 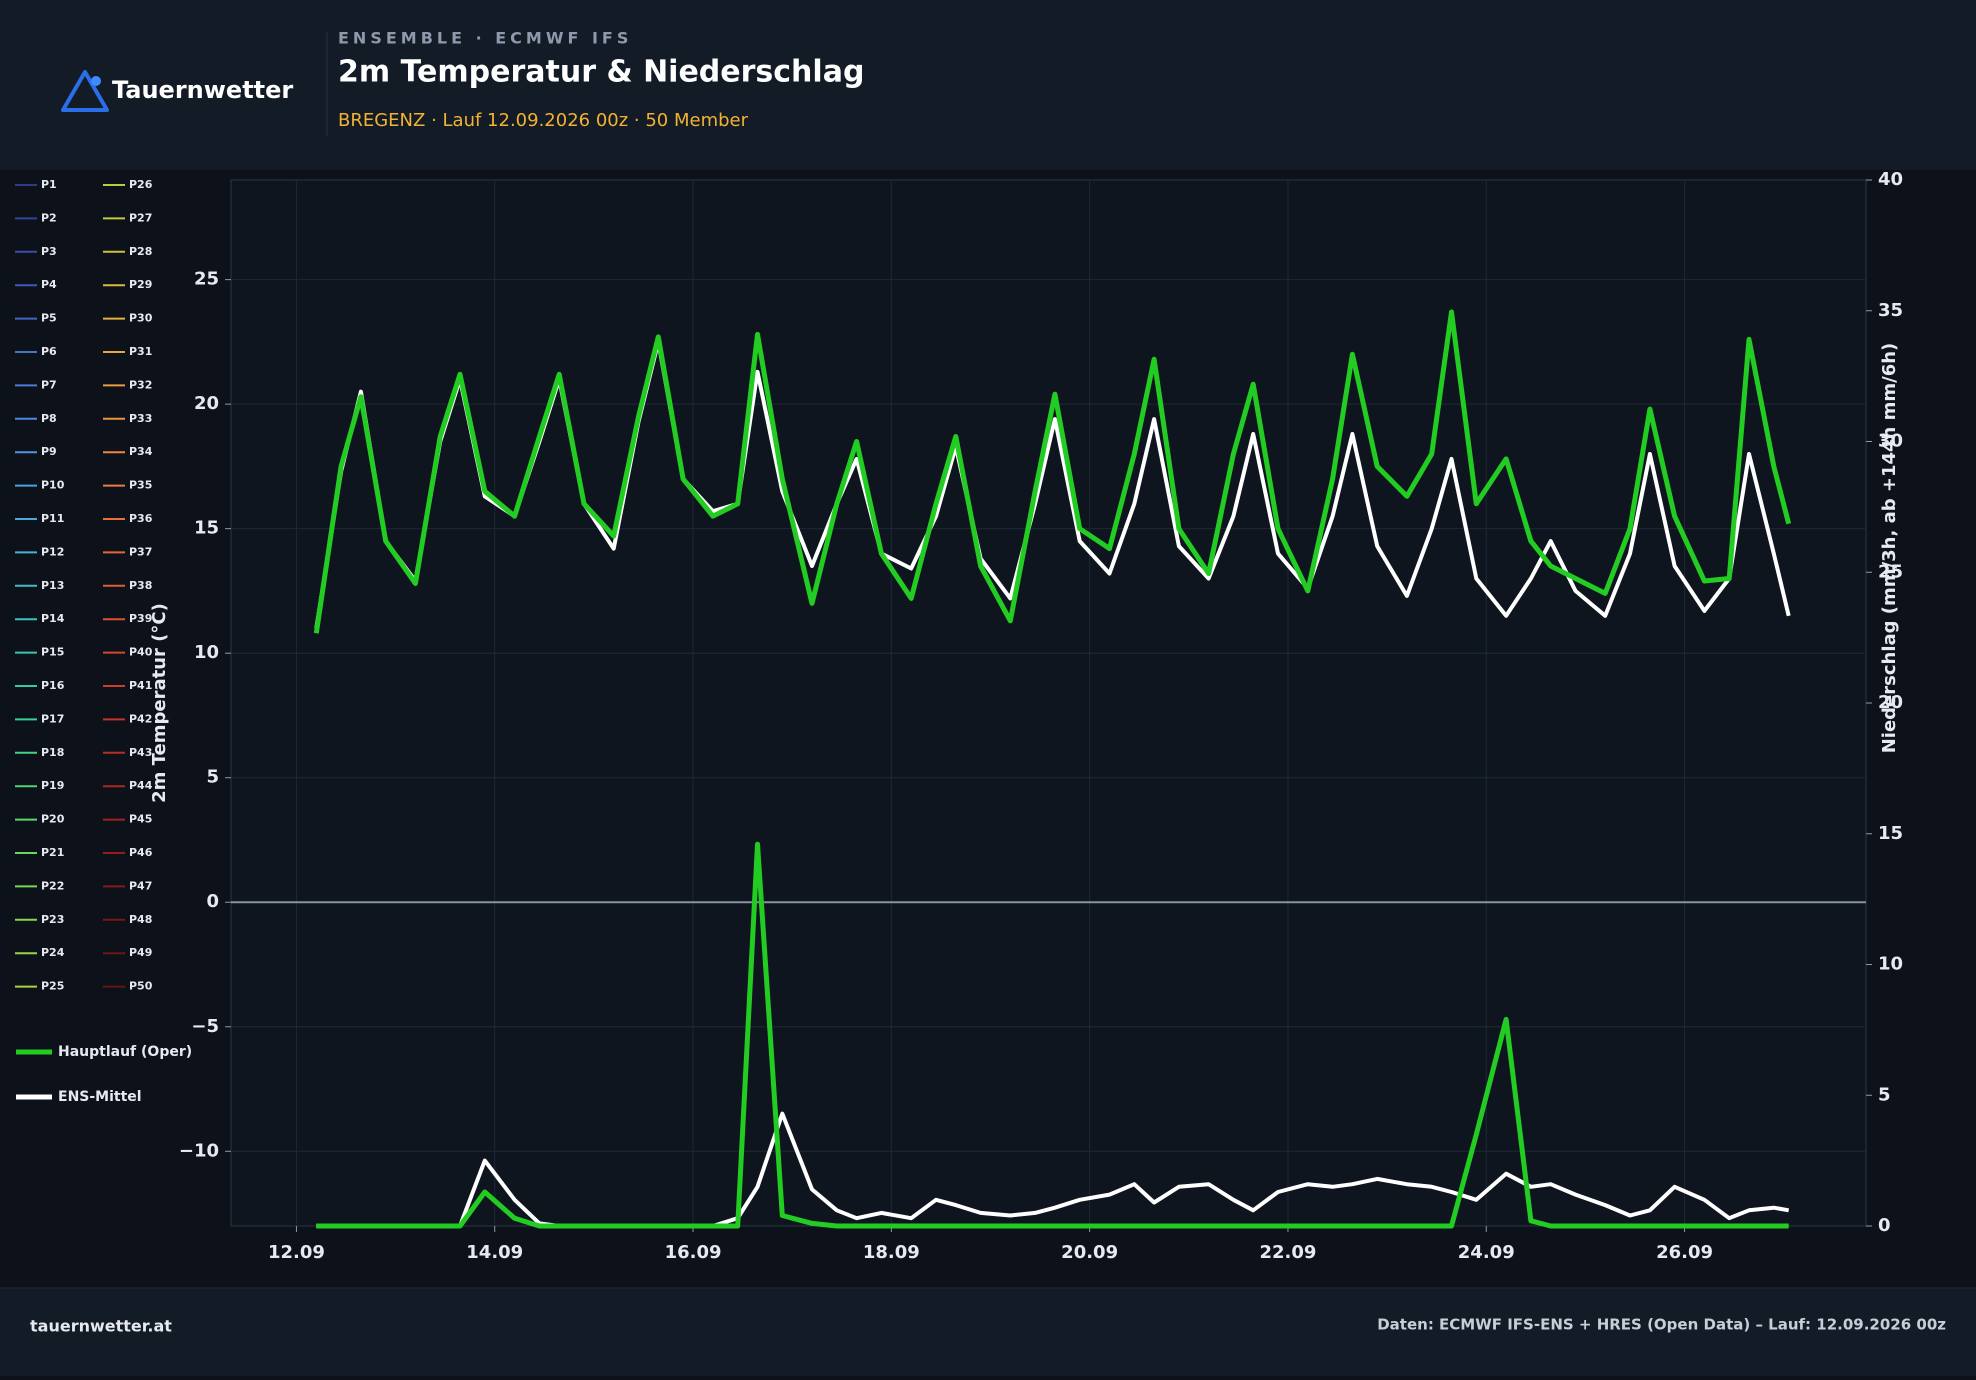 What do you see at coordinates (140, 485) in the screenshot?
I see `legend-label: P35` at bounding box center [140, 485].